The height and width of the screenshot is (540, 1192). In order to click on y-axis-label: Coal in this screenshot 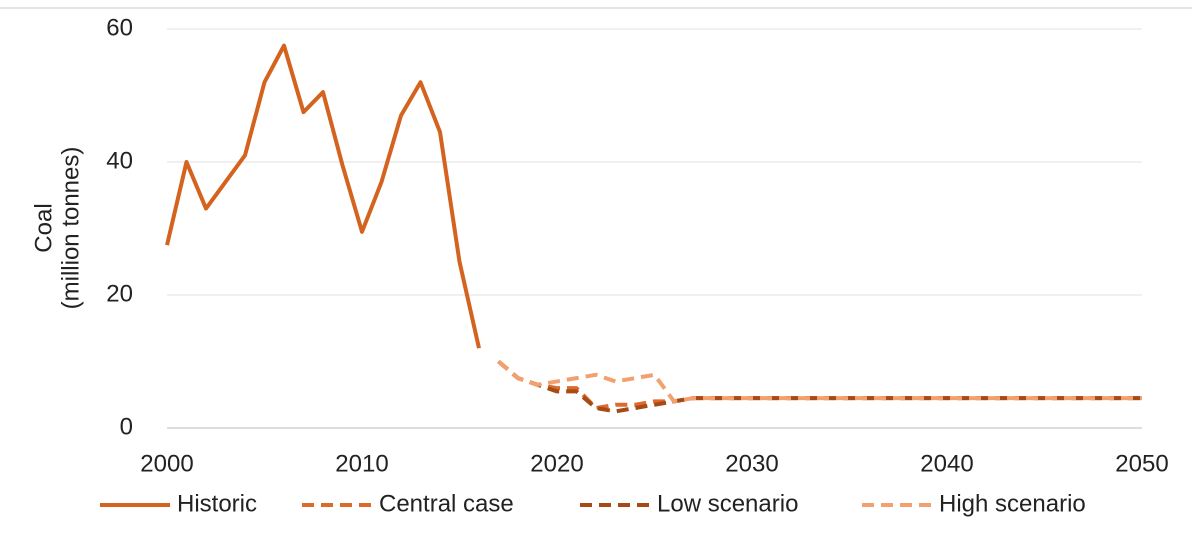, I will do `click(43, 227)`.